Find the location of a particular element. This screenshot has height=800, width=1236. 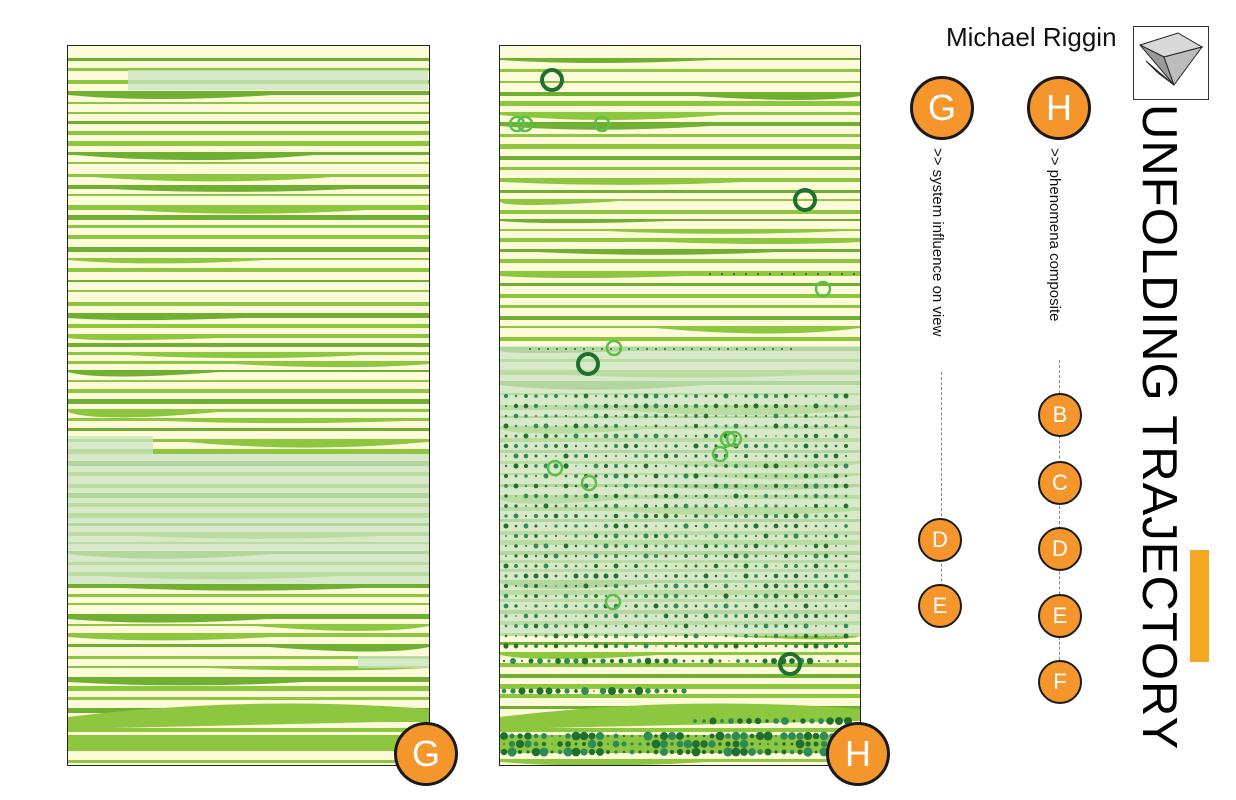

legend-h-item-e: E is located at coordinates (1060, 616).